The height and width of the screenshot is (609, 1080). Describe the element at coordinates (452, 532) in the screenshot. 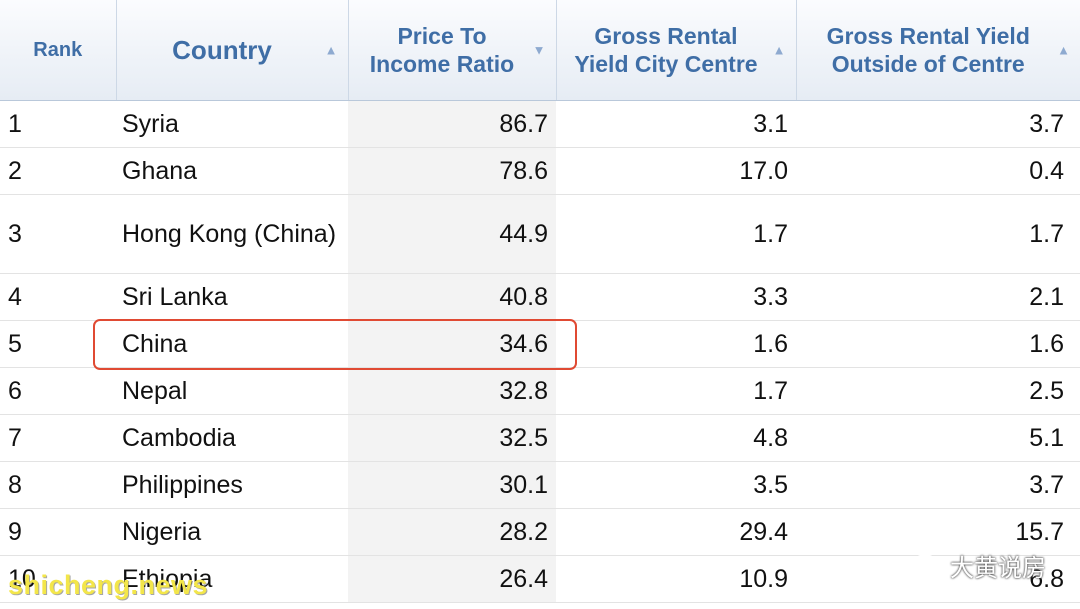

I see `cell-price-to-income: 28.2` at that location.